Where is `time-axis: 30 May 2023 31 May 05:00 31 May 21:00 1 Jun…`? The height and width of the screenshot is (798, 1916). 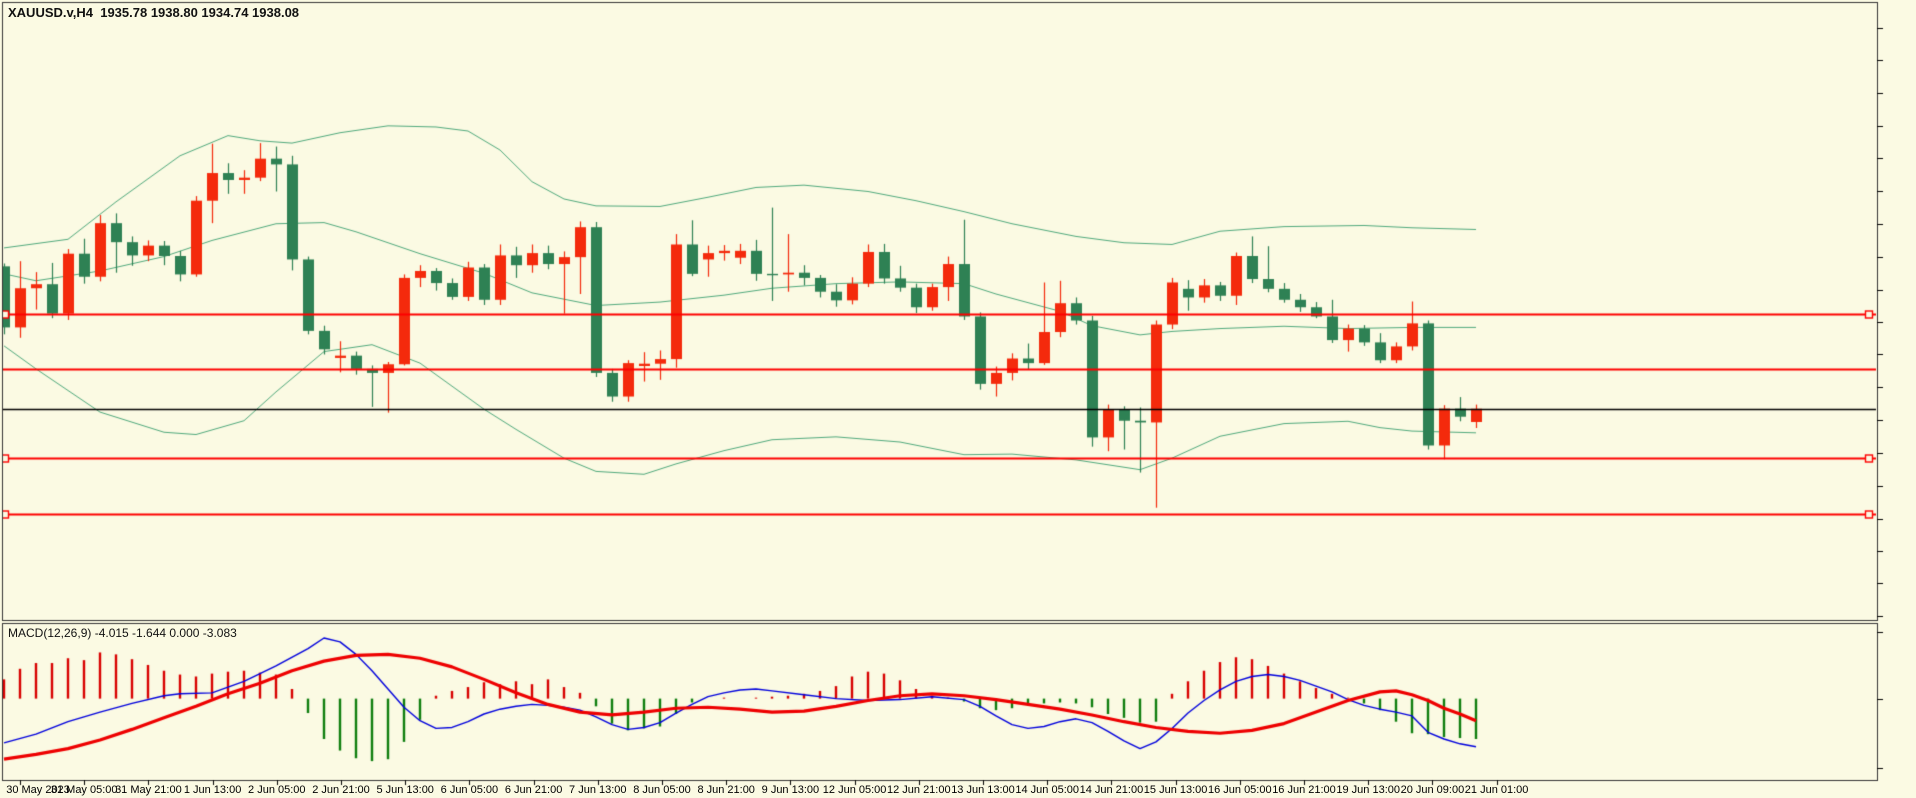
time-axis: 30 May 2023 31 May 05:00 31 May 21:00 1 Jun… is located at coordinates (938, 789).